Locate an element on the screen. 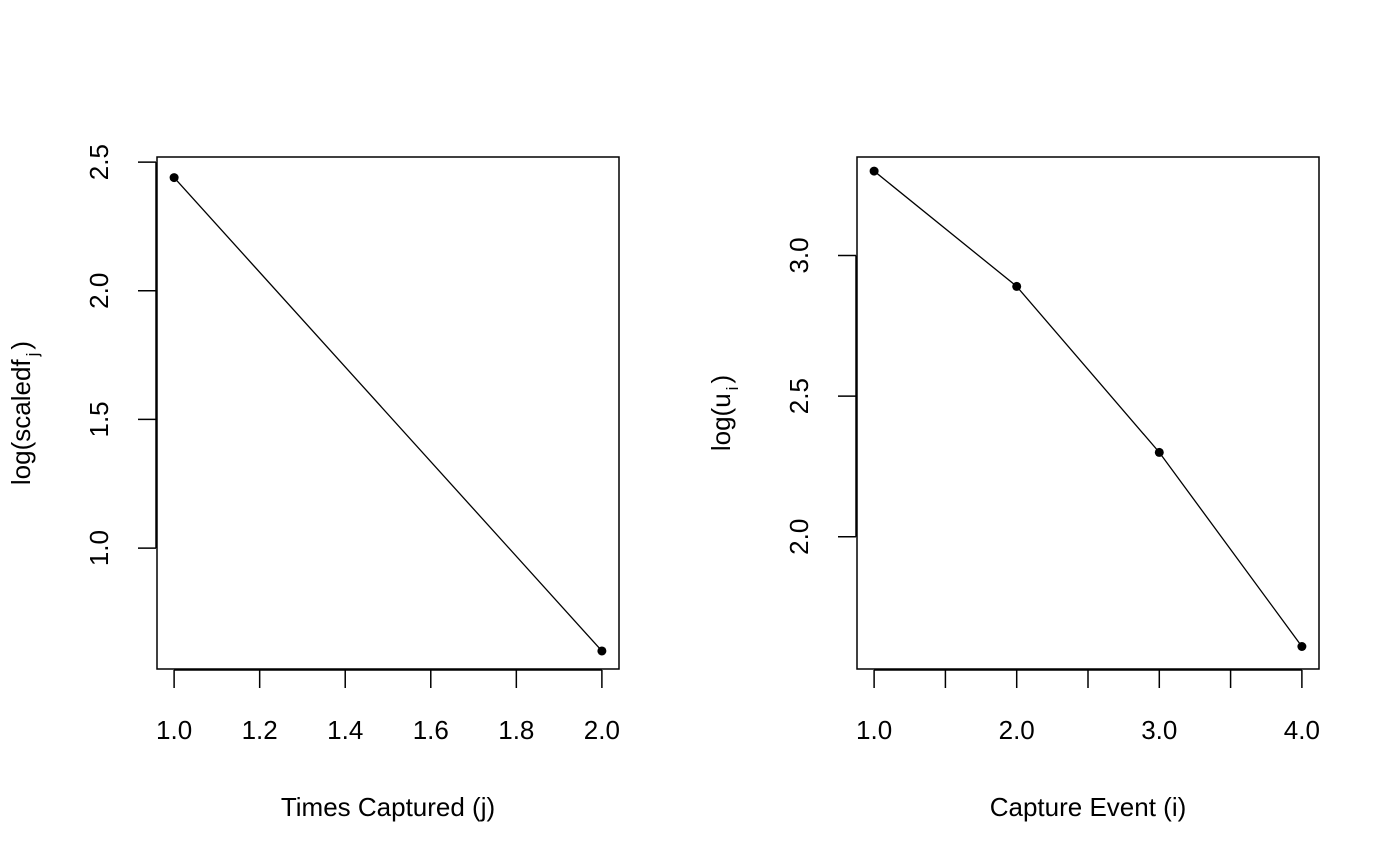  left-y-tick-label: 2.5 is located at coordinates (99, 162).